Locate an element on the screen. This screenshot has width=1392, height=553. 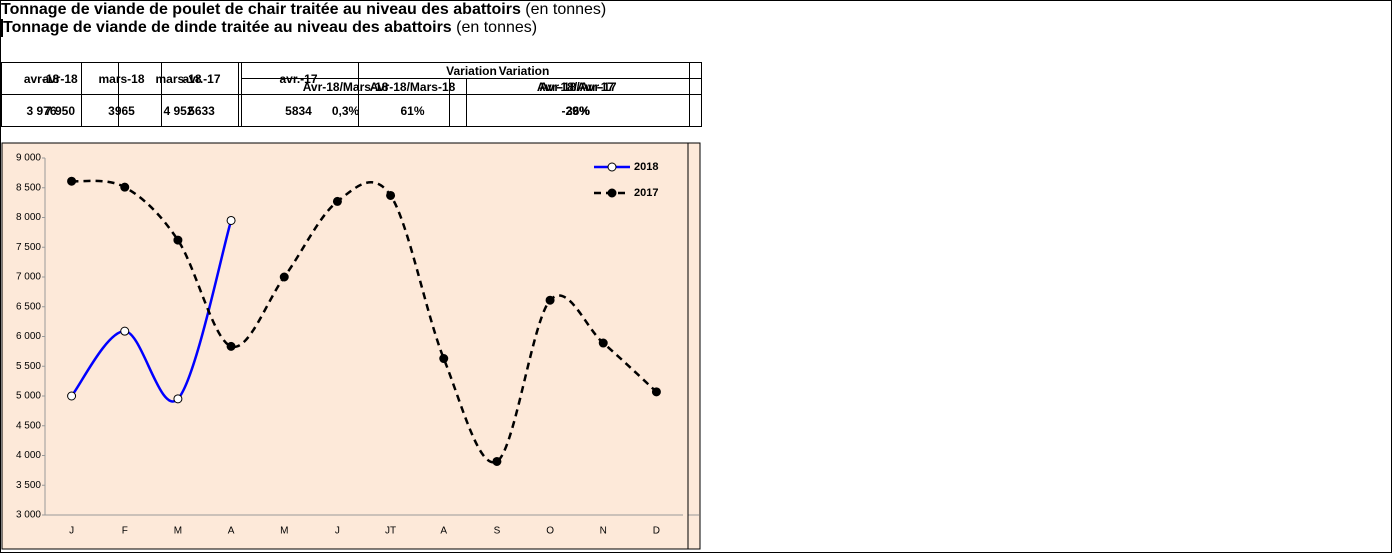
value-cell: 36% is located at coordinates (578, 110).